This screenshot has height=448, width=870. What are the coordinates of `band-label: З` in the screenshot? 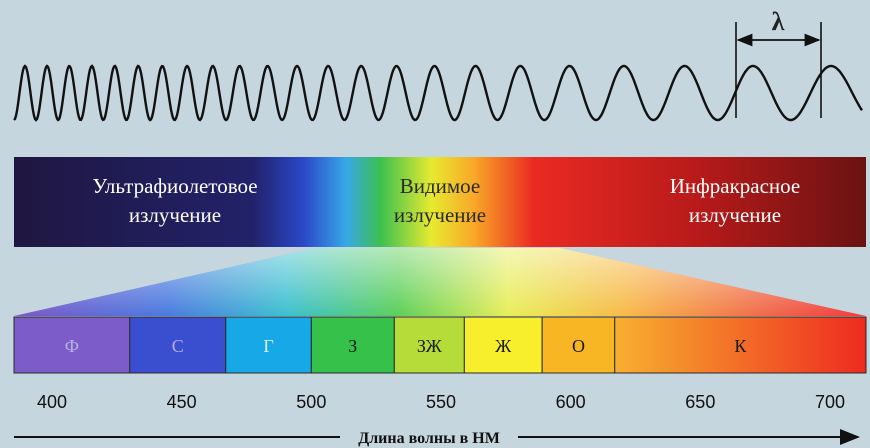 It's located at (352, 346).